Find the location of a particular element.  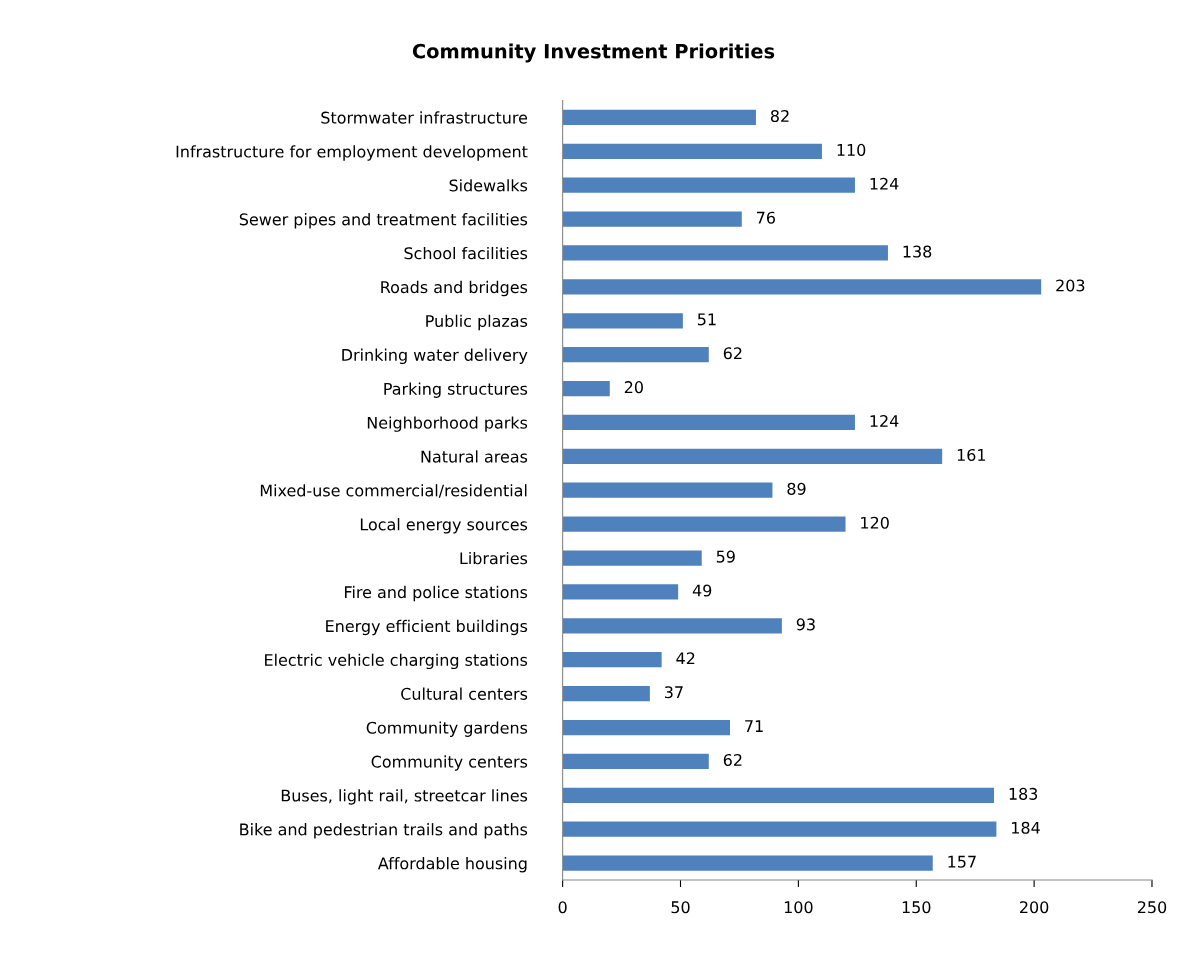

y-tick-label: Neighborhood parks is located at coordinates (447, 424).